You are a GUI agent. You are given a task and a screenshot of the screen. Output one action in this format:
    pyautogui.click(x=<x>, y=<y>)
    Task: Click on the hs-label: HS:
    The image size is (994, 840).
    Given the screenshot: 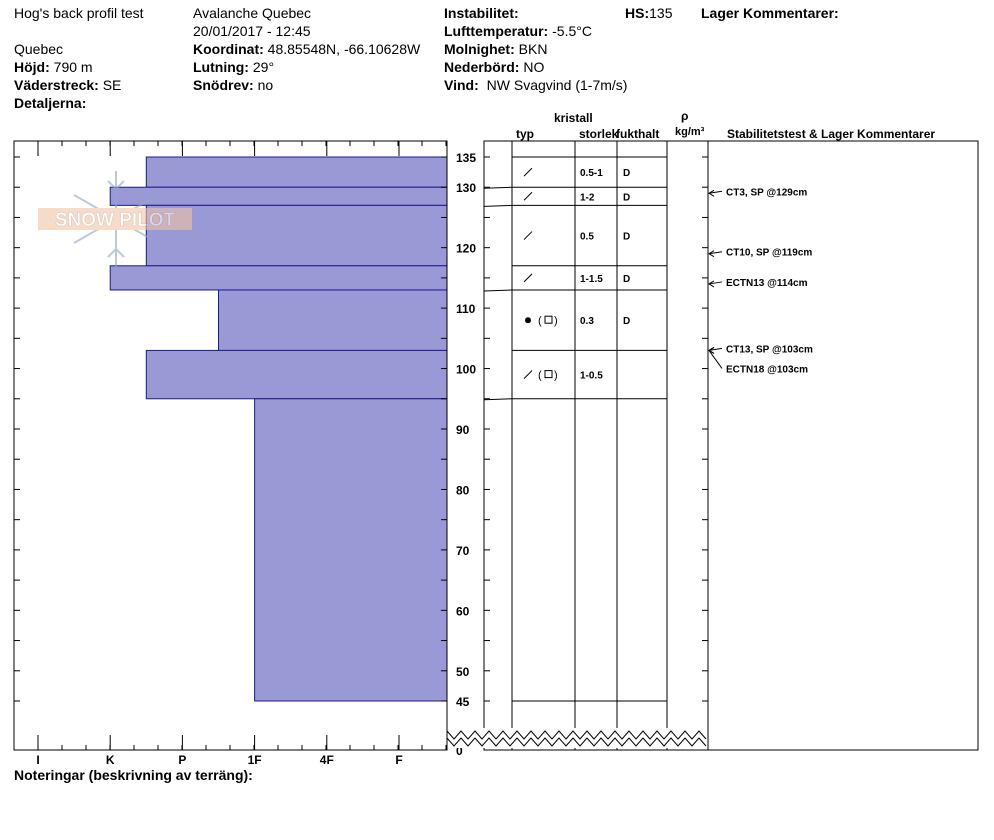 What is the action you would take?
    pyautogui.click(x=637, y=13)
    